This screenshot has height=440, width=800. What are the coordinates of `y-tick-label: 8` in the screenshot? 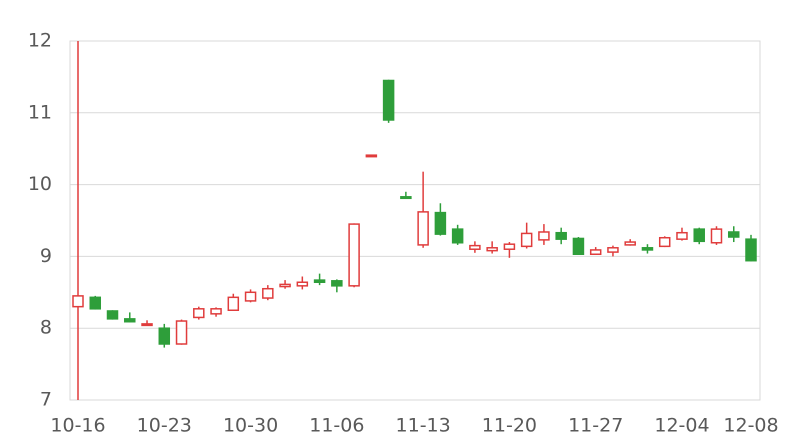 It's located at (46, 328).